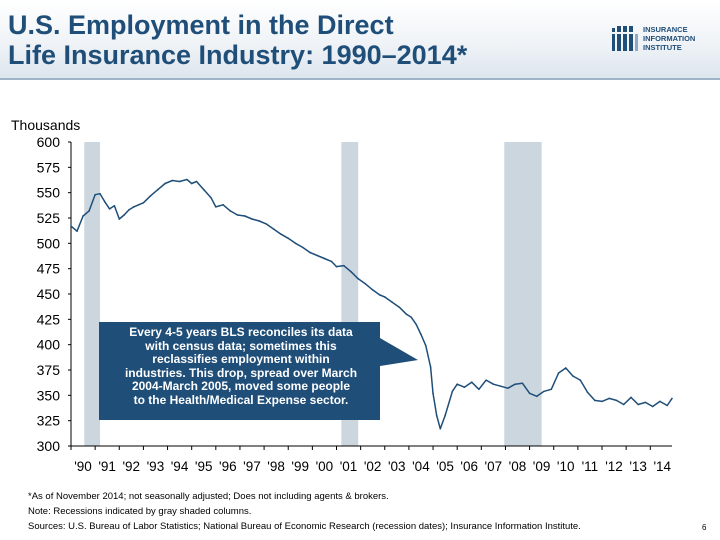 The height and width of the screenshot is (540, 720). What do you see at coordinates (83, 466) in the screenshot?
I see `x-tick-label: '90` at bounding box center [83, 466].